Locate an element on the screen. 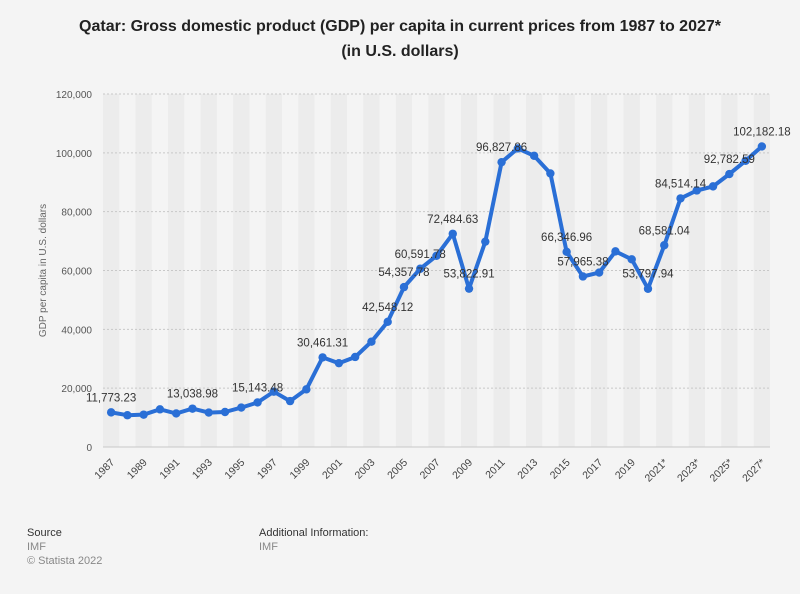 The image size is (800, 594). y-tick-label: 100,000 is located at coordinates (74, 154).